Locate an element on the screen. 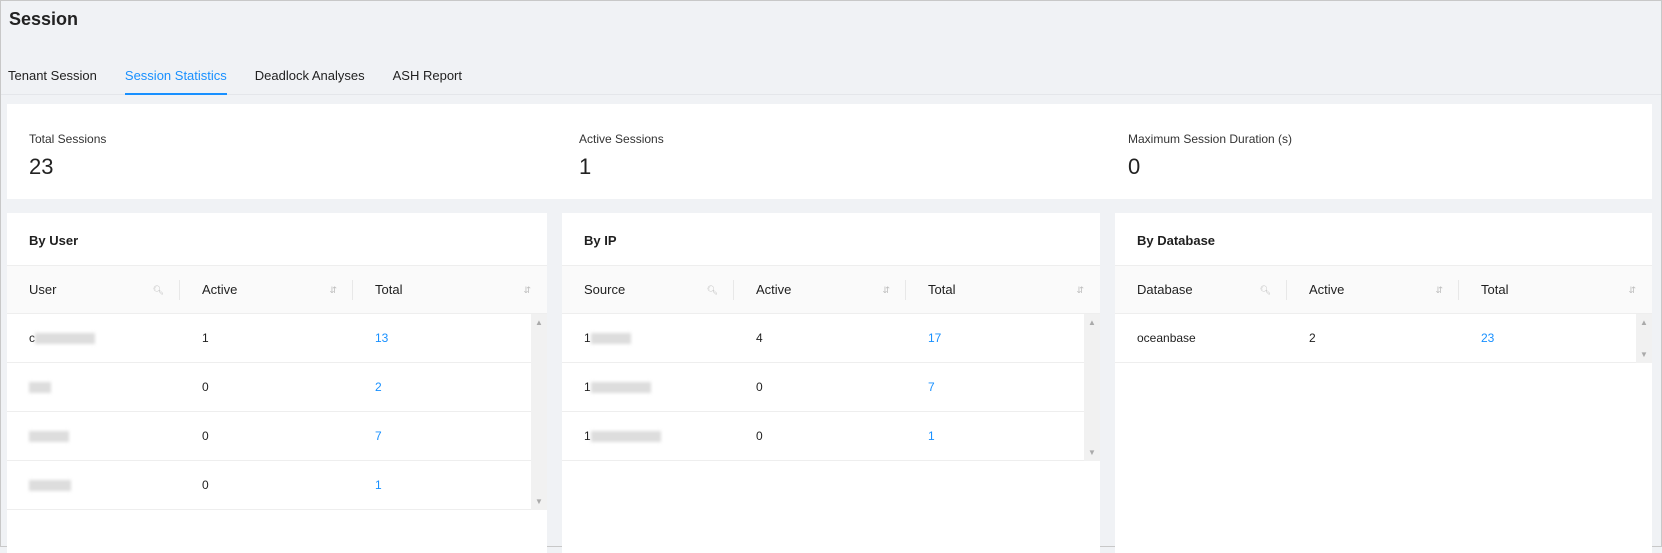 Image resolution: width=1662 pixels, height=553 pixels. table-header: Database 🔍︎ Active ⇵ Total ⇵ is located at coordinates (1383, 290).